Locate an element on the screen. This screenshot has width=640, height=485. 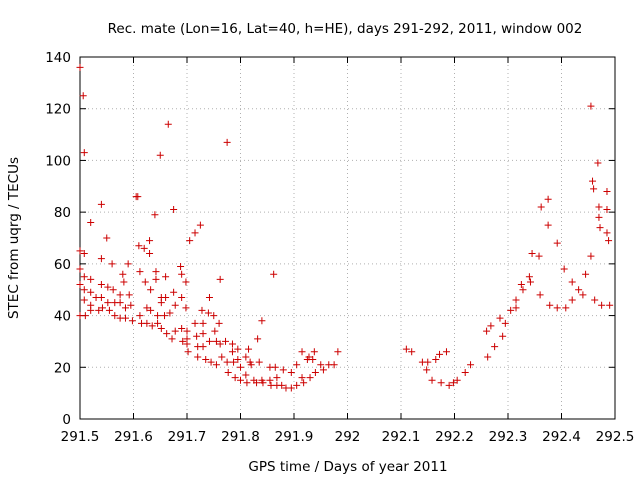
x-tick-label: 291.9 is located at coordinates (294, 437).